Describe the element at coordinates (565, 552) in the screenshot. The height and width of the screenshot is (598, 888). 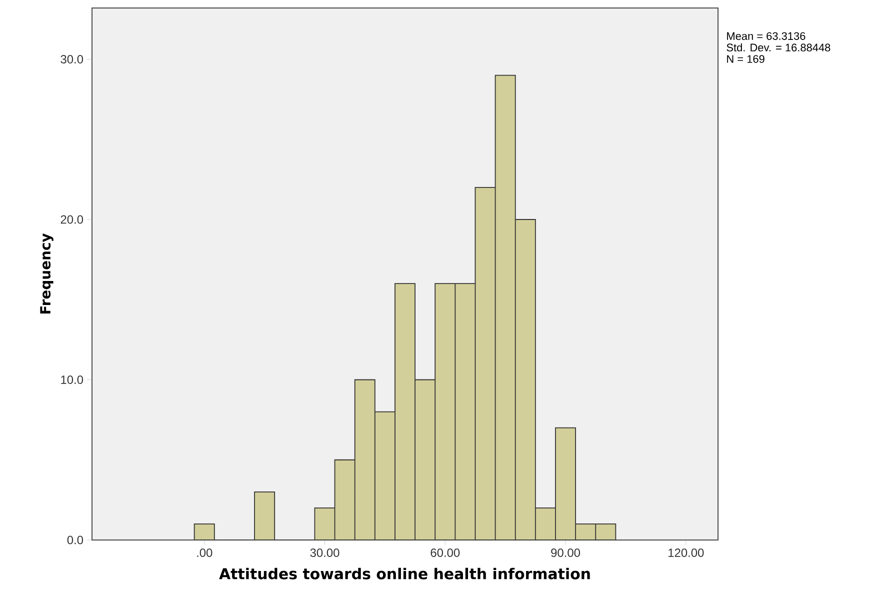
I see `x-tick-label: 90.00` at that location.